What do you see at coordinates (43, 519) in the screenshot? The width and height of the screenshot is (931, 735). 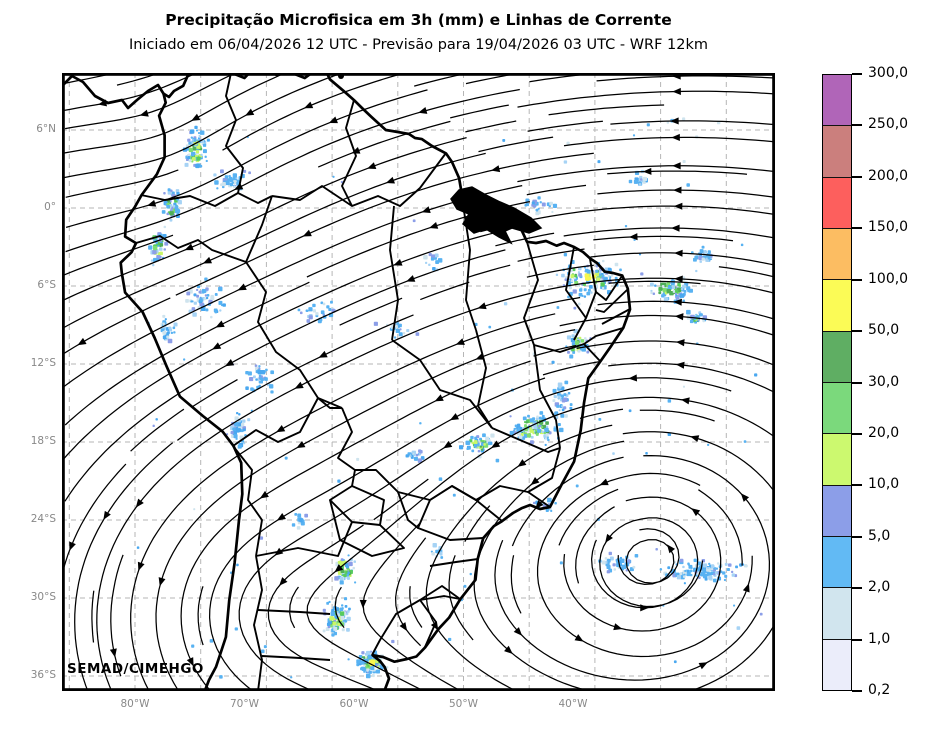 I see `lat-tick-label: 24°S` at bounding box center [43, 519].